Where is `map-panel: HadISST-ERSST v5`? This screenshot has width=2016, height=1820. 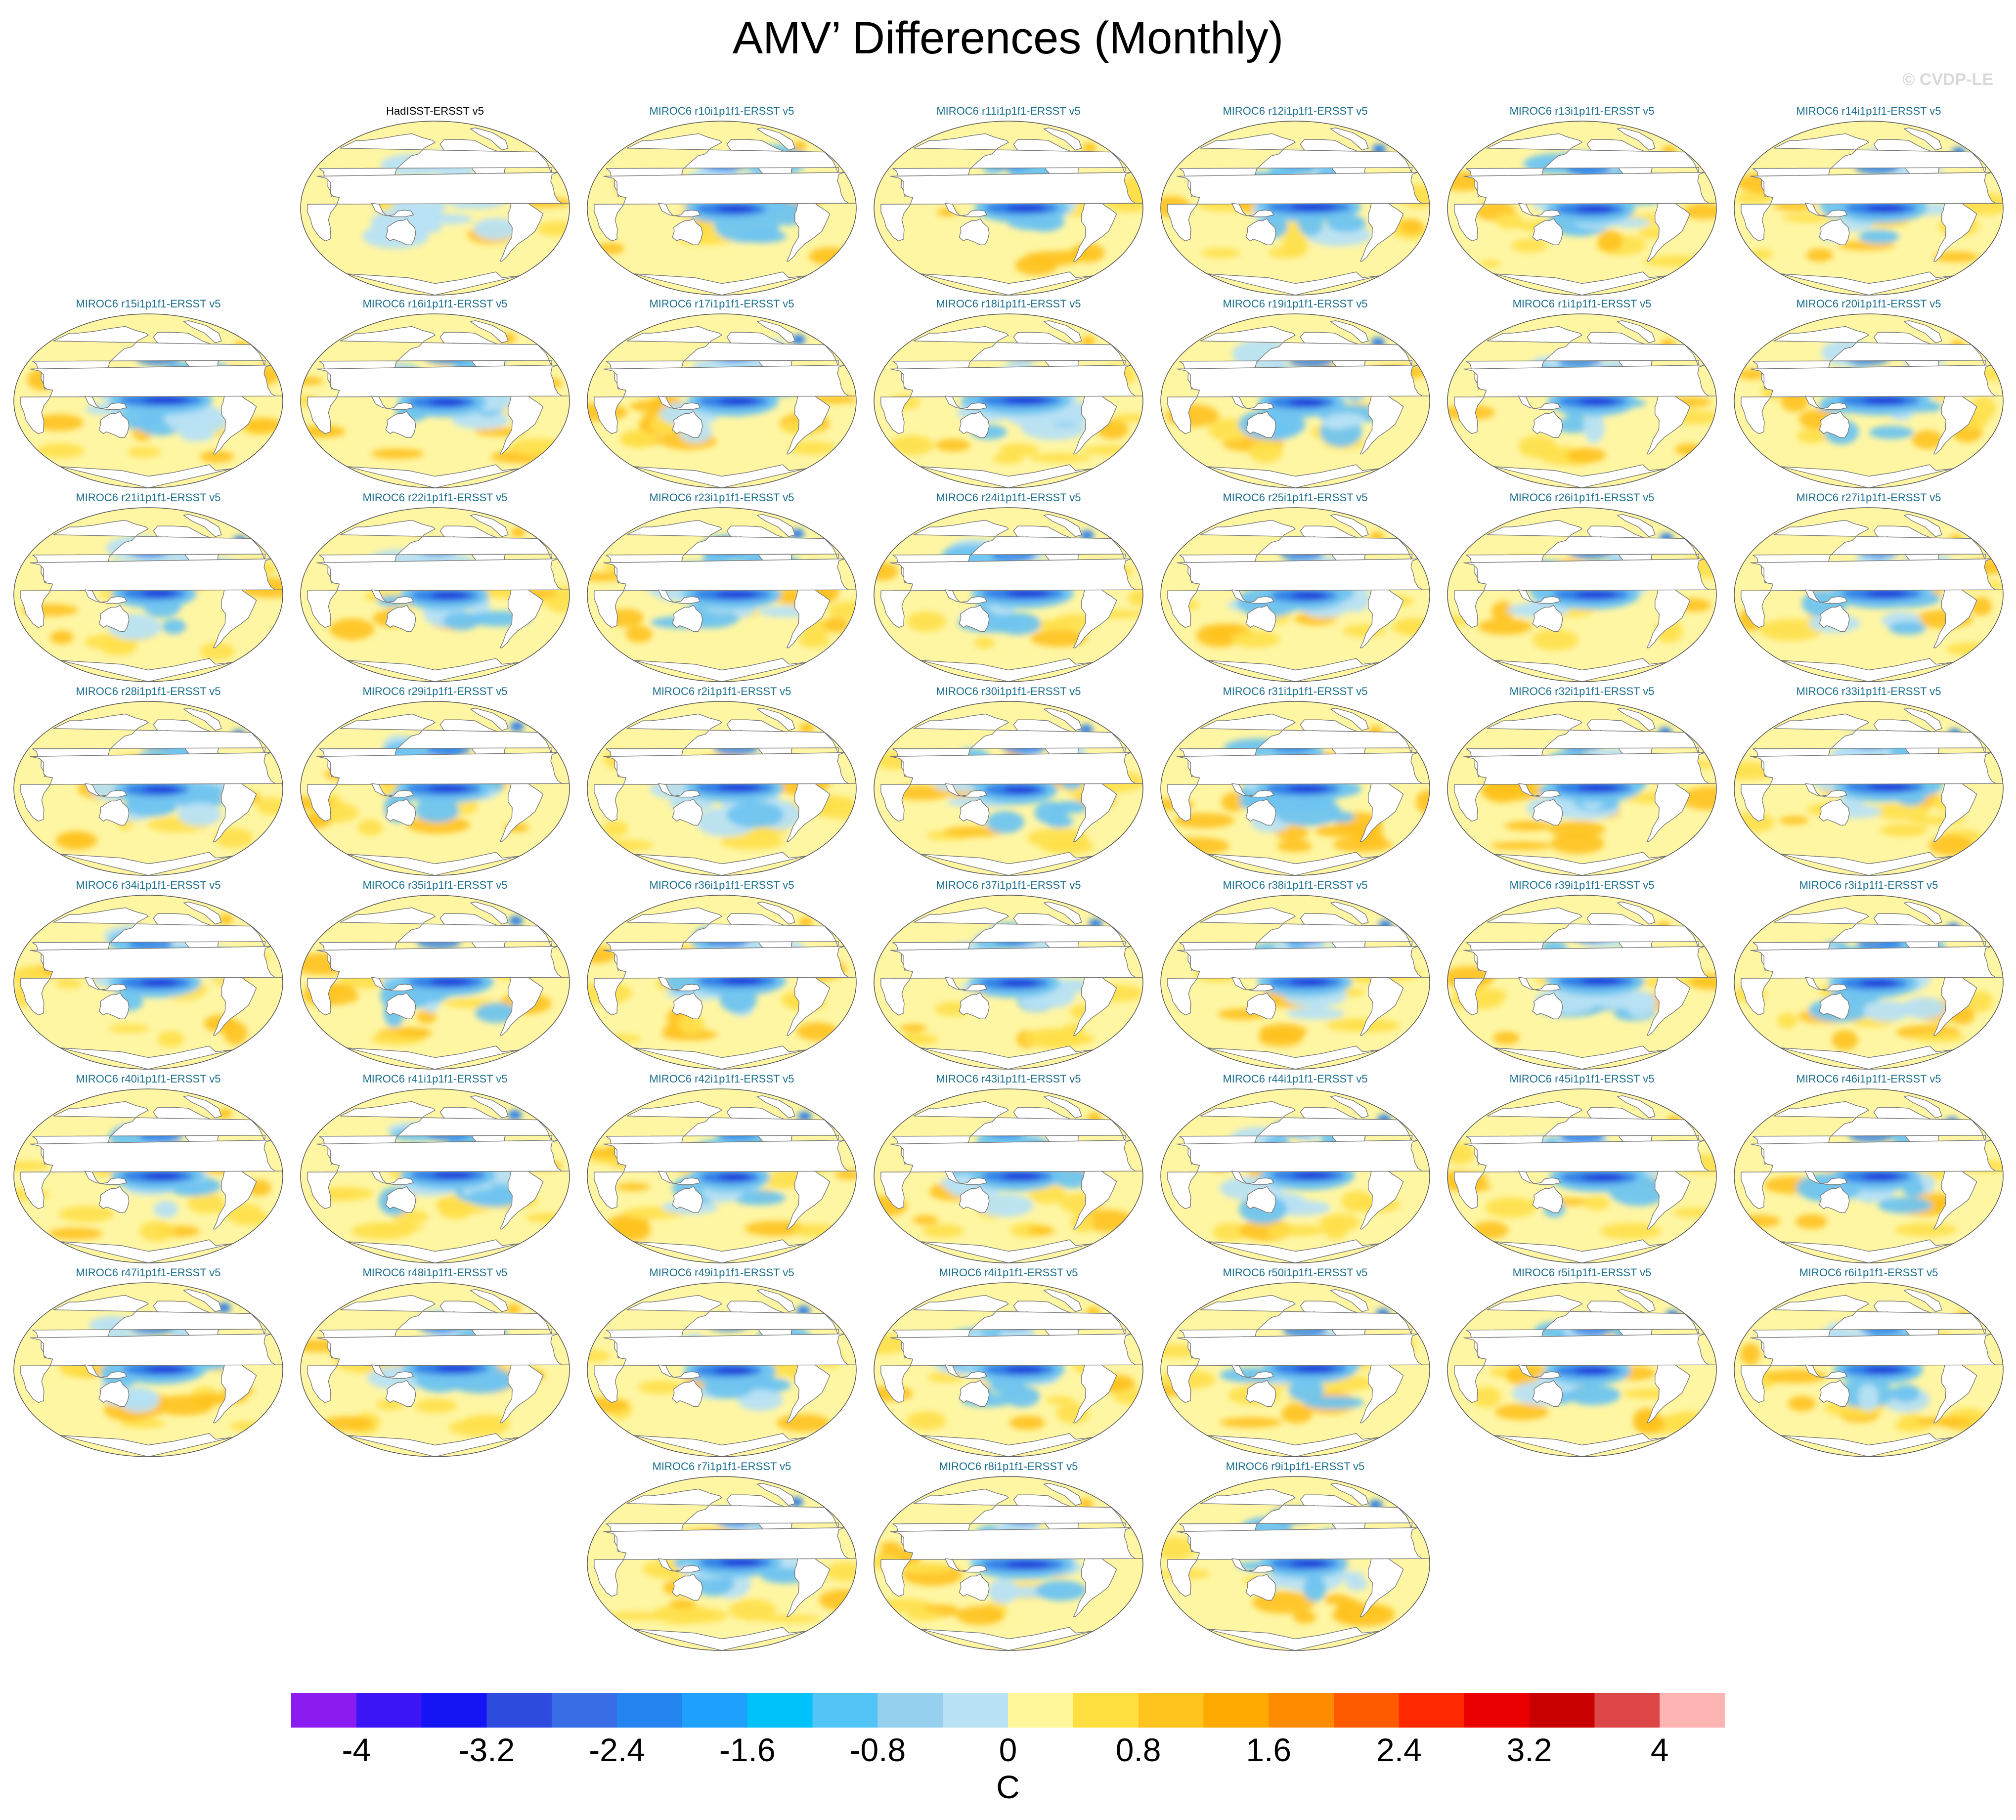 map-panel: HadISST-ERSST v5 is located at coordinates (435, 200).